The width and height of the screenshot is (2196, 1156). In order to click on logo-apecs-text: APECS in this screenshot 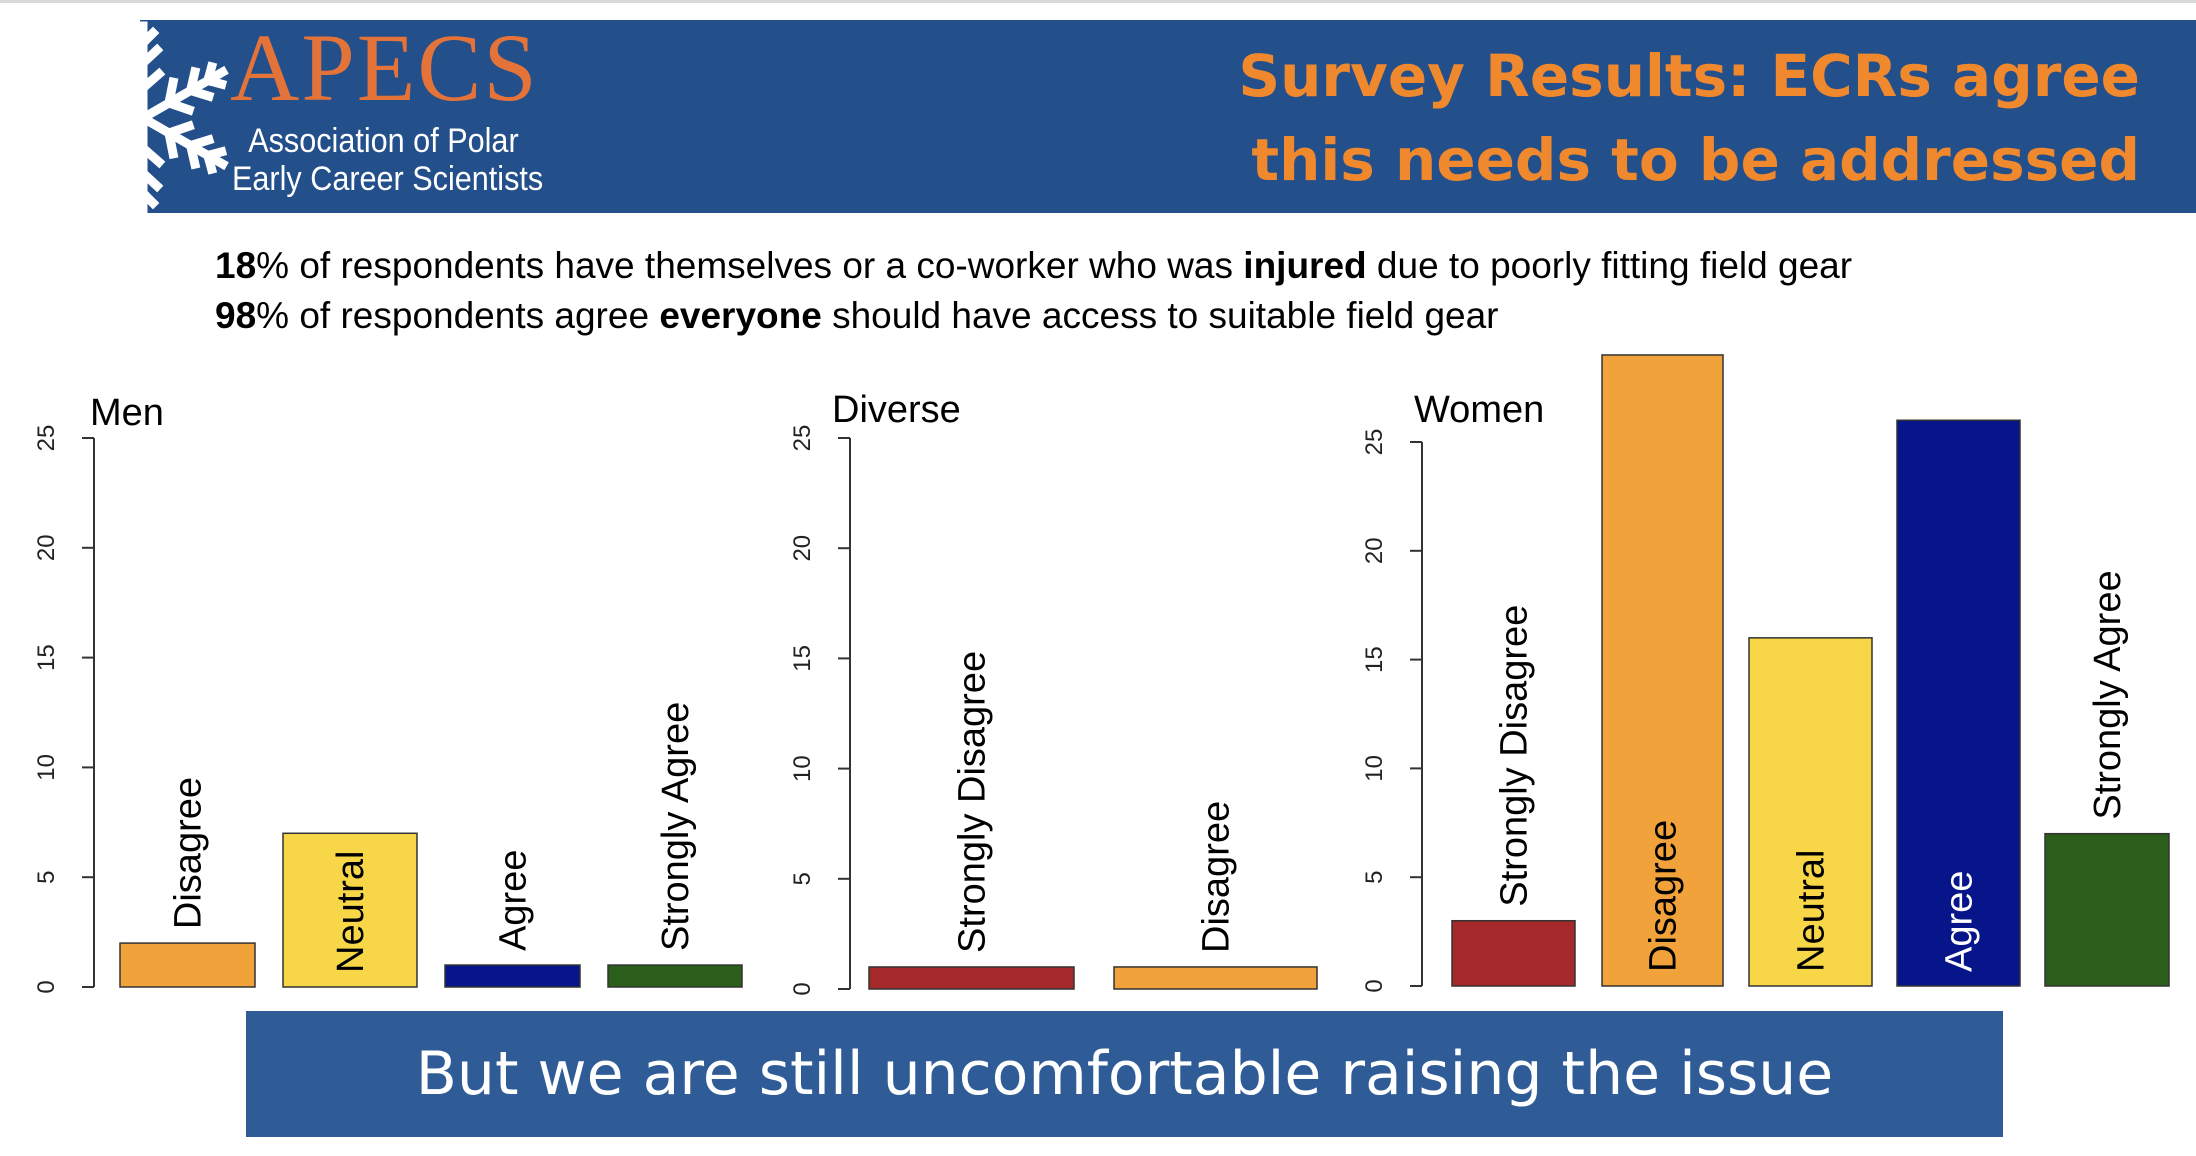, I will do `click(384, 67)`.